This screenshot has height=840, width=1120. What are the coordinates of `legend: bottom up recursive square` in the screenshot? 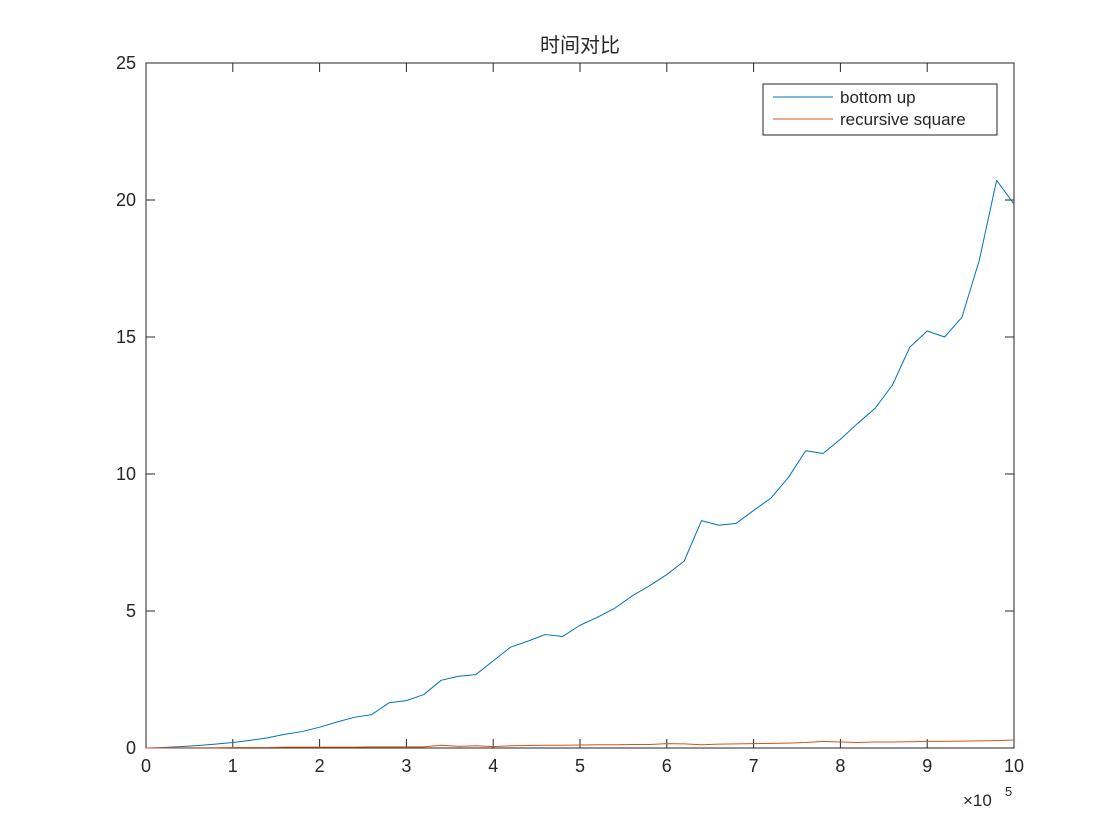 It's located at (880, 109).